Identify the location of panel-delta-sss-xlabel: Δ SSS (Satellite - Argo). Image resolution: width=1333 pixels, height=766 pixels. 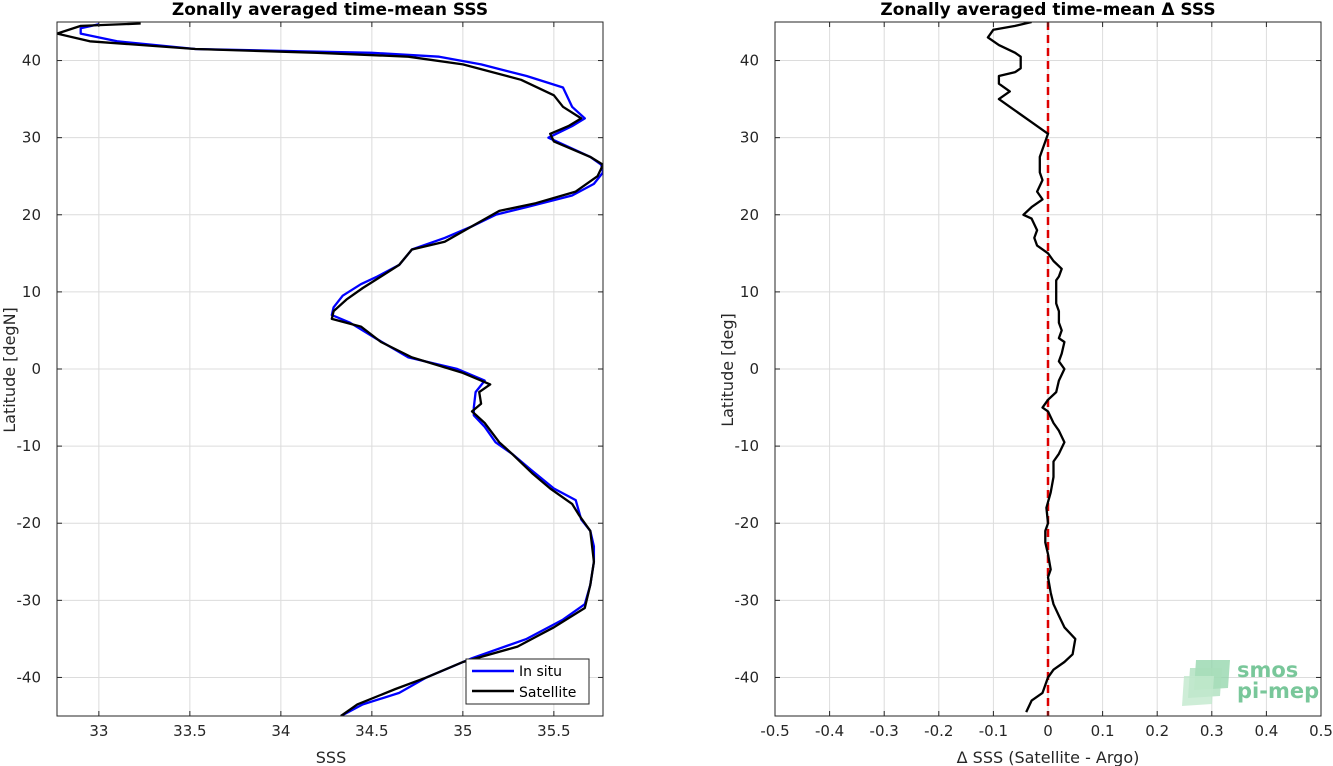
(1048, 757).